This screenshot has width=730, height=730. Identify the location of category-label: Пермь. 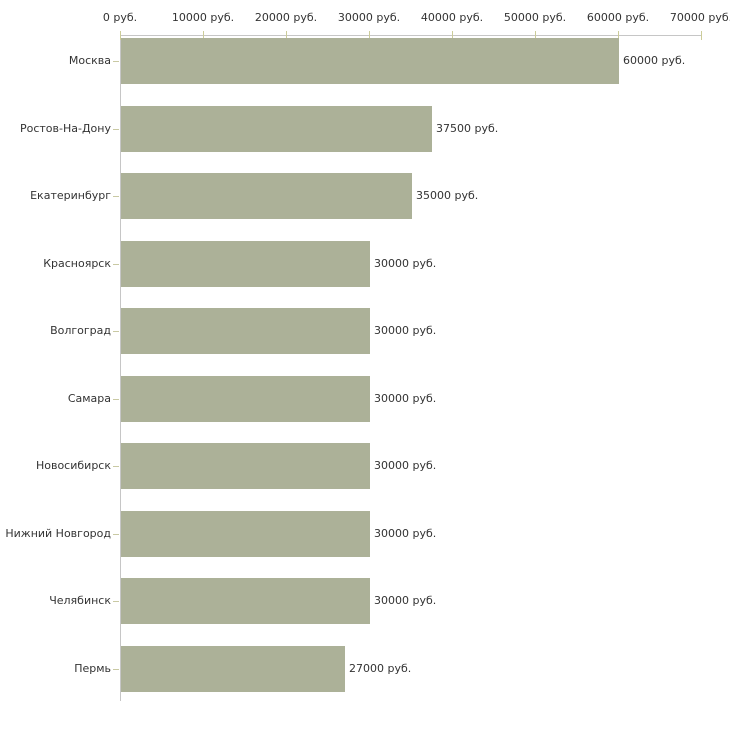
(92, 668).